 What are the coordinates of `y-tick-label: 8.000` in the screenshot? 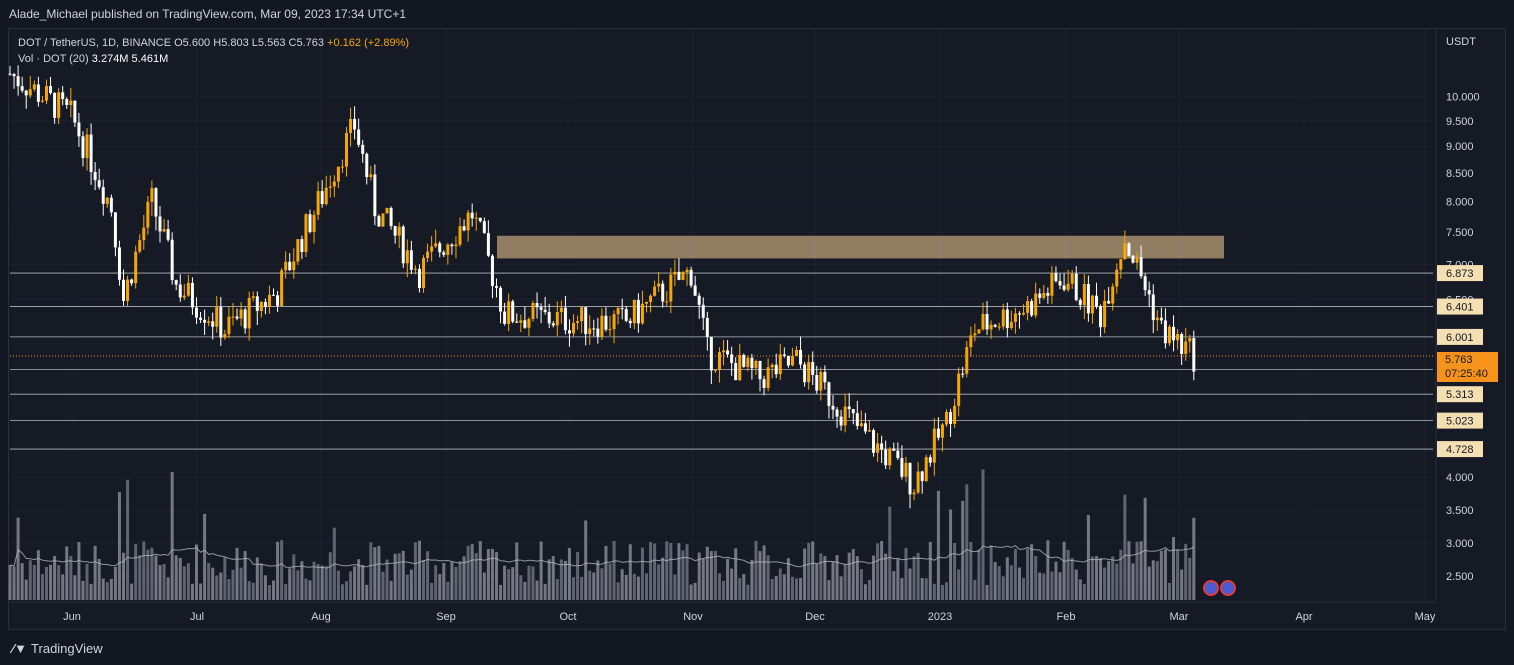 It's located at (1460, 203).